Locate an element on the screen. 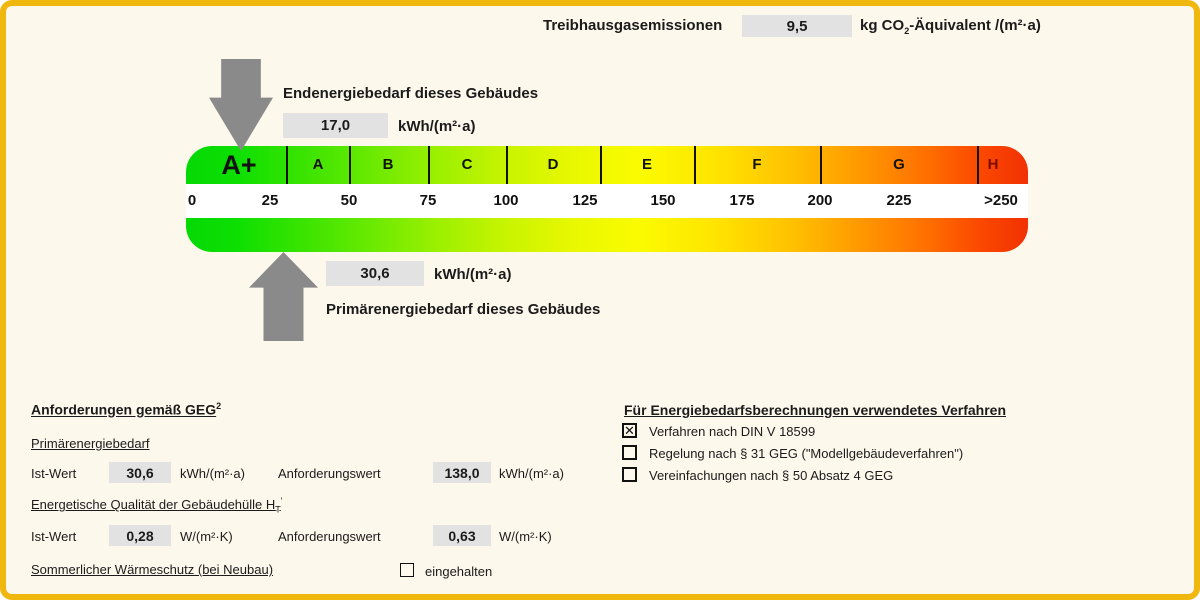 This screenshot has height=600, width=1200. method-option-label-din18599: Verfahren nach DIN V 18599 is located at coordinates (732, 431).